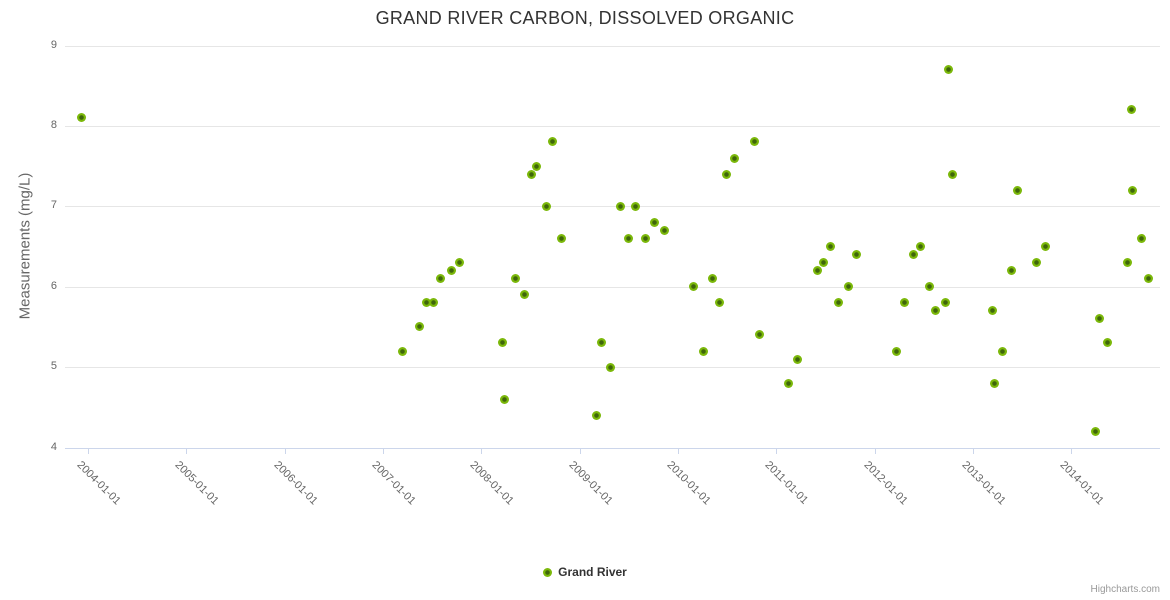 Image resolution: width=1170 pixels, height=600 pixels. I want to click on y-axis-label: 7, so click(53, 205).